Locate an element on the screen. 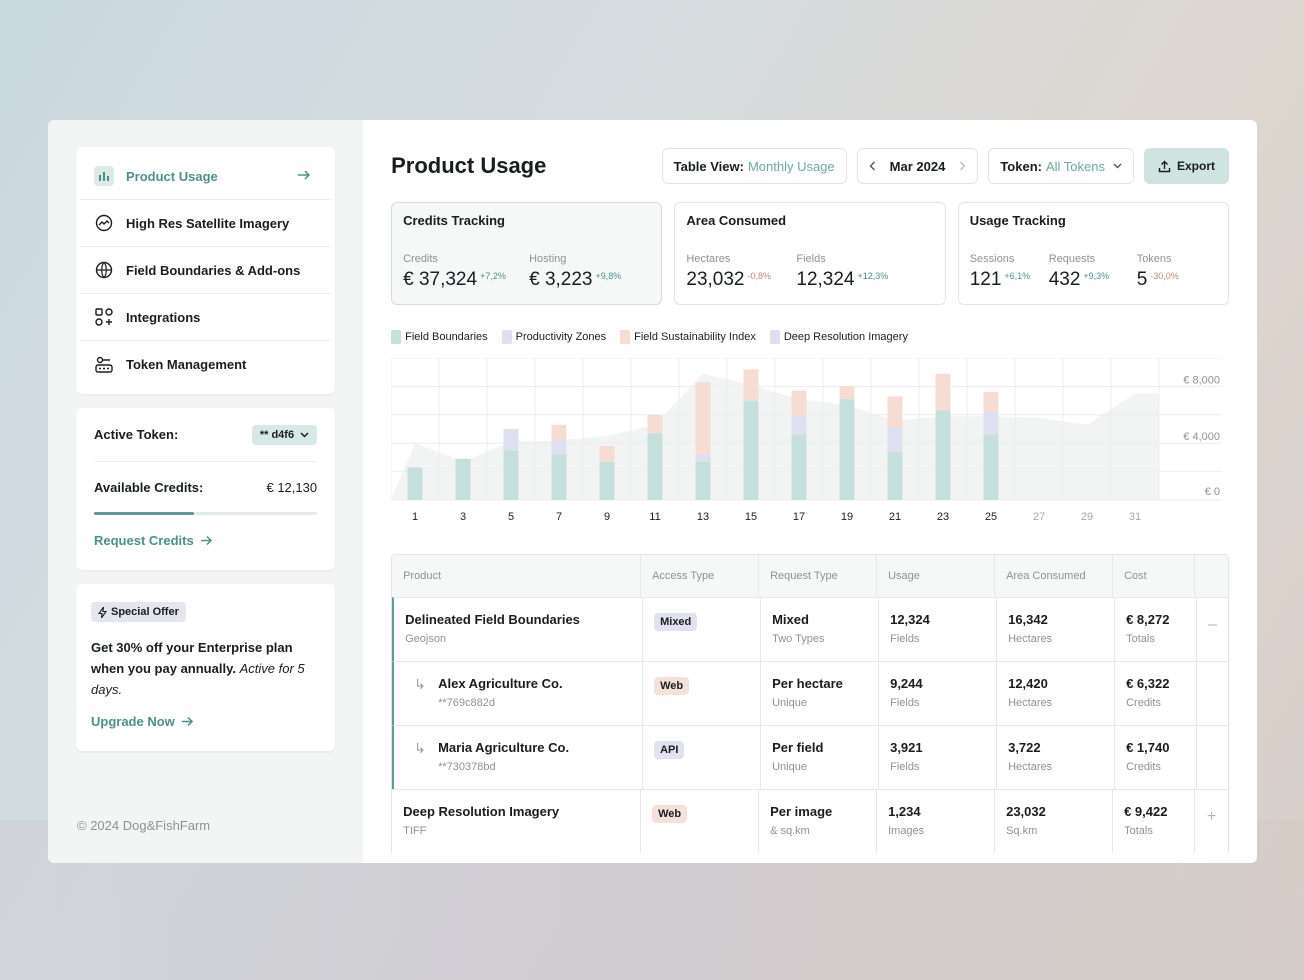 This screenshot has height=980, width=1304. sidebar-item-label: Product Usage is located at coordinates (172, 176).